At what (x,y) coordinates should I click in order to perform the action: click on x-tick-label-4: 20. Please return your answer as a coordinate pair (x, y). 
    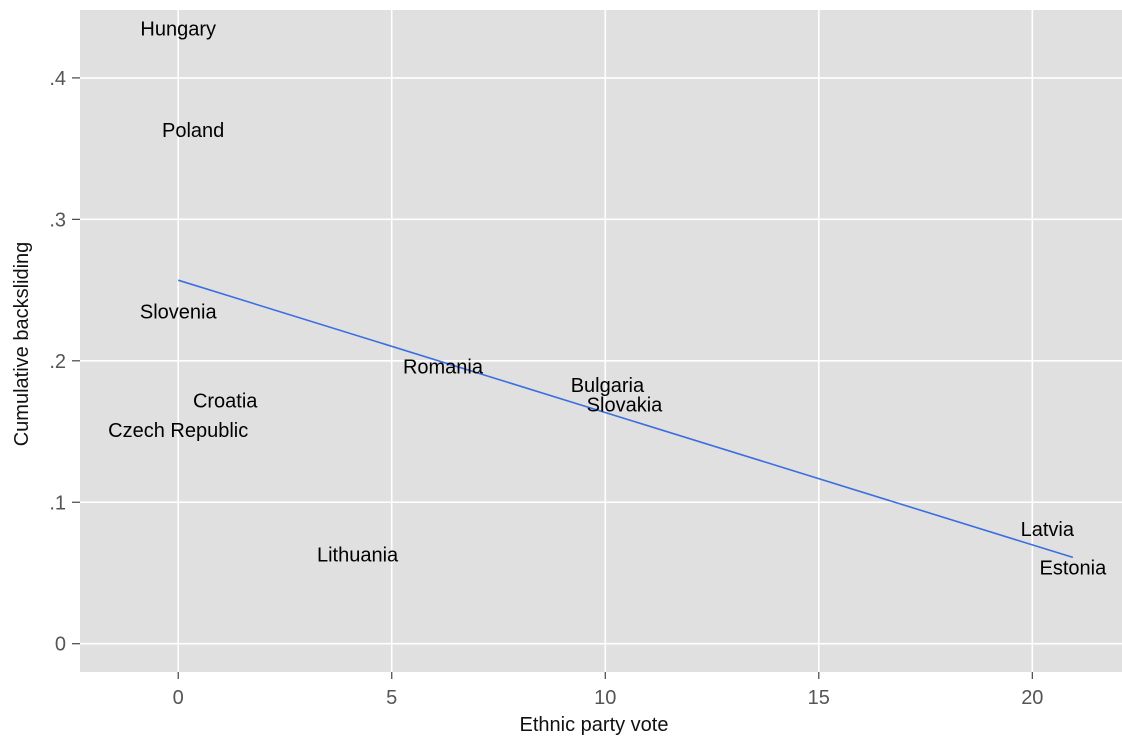
    Looking at the image, I should click on (1032, 698).